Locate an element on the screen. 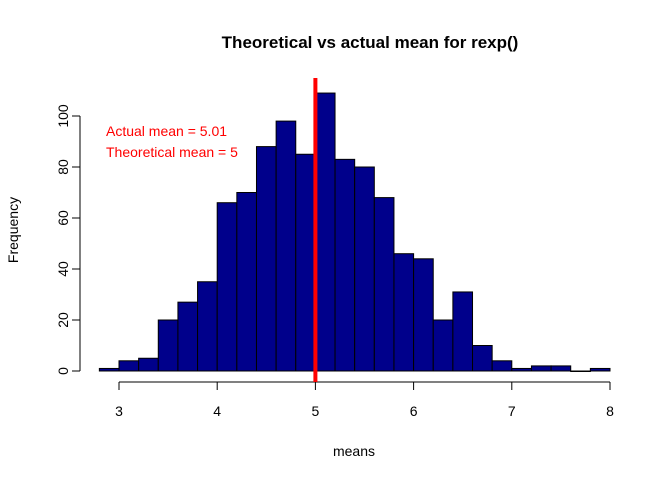  chart-title: Theoretical vs actual mean for rexp() is located at coordinates (370, 42).